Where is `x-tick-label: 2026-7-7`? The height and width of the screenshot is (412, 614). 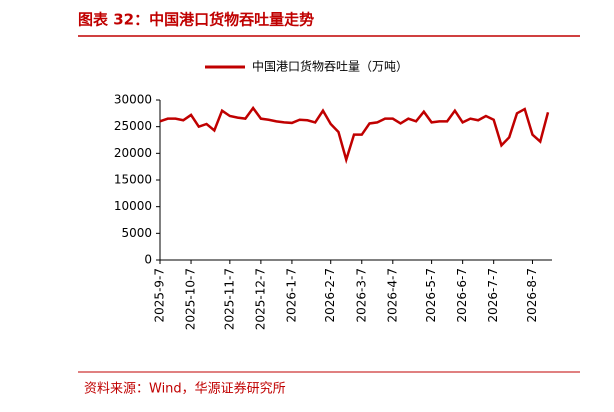
x-tick-label: 2026-7-7 is located at coordinates (493, 295).